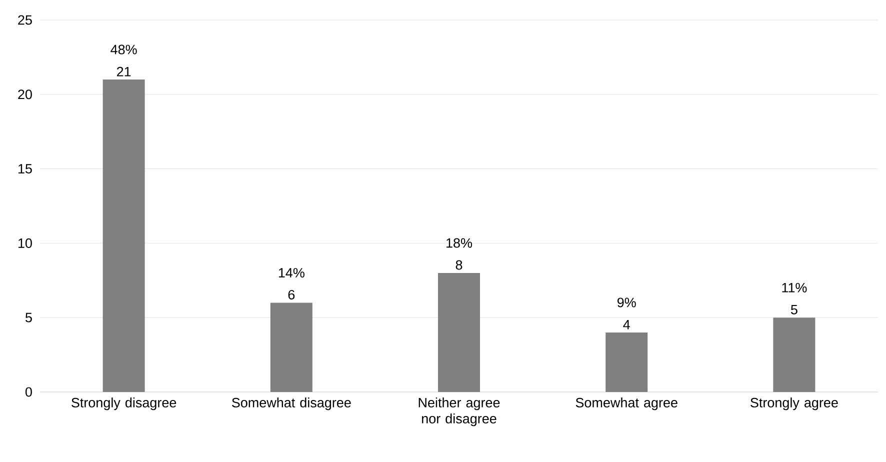 This screenshot has height=462, width=886. Describe the element at coordinates (794, 287) in the screenshot. I see `annotation: 11%` at that location.